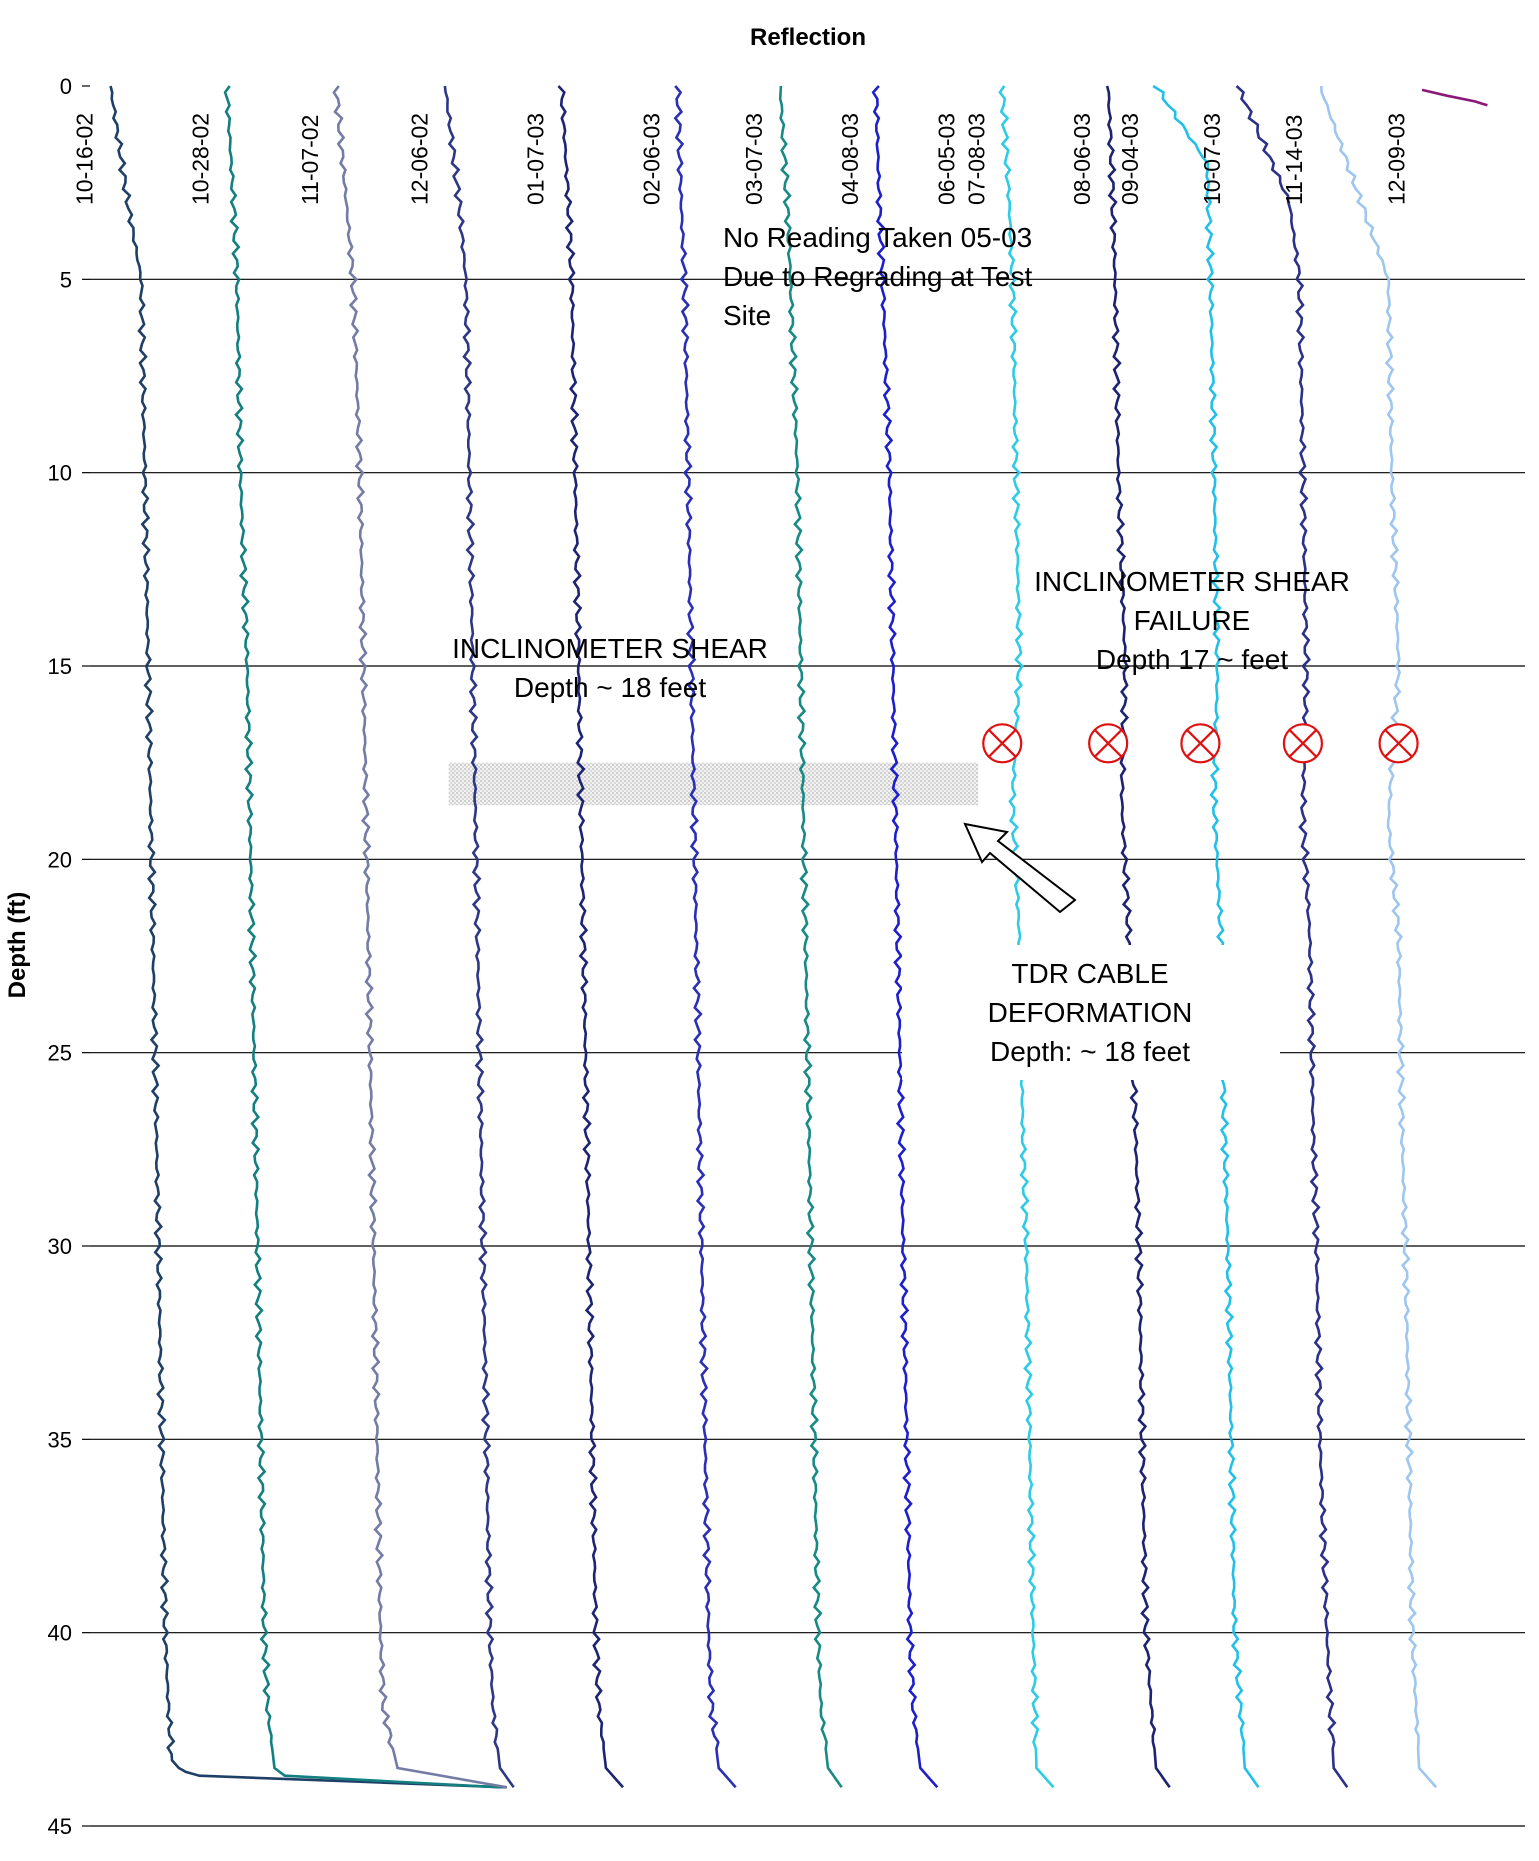 Image resolution: width=1539 pixels, height=1861 pixels. Describe the element at coordinates (1082, 159) in the screenshot. I see `series-label-08-06-03: 08-06-03` at that location.